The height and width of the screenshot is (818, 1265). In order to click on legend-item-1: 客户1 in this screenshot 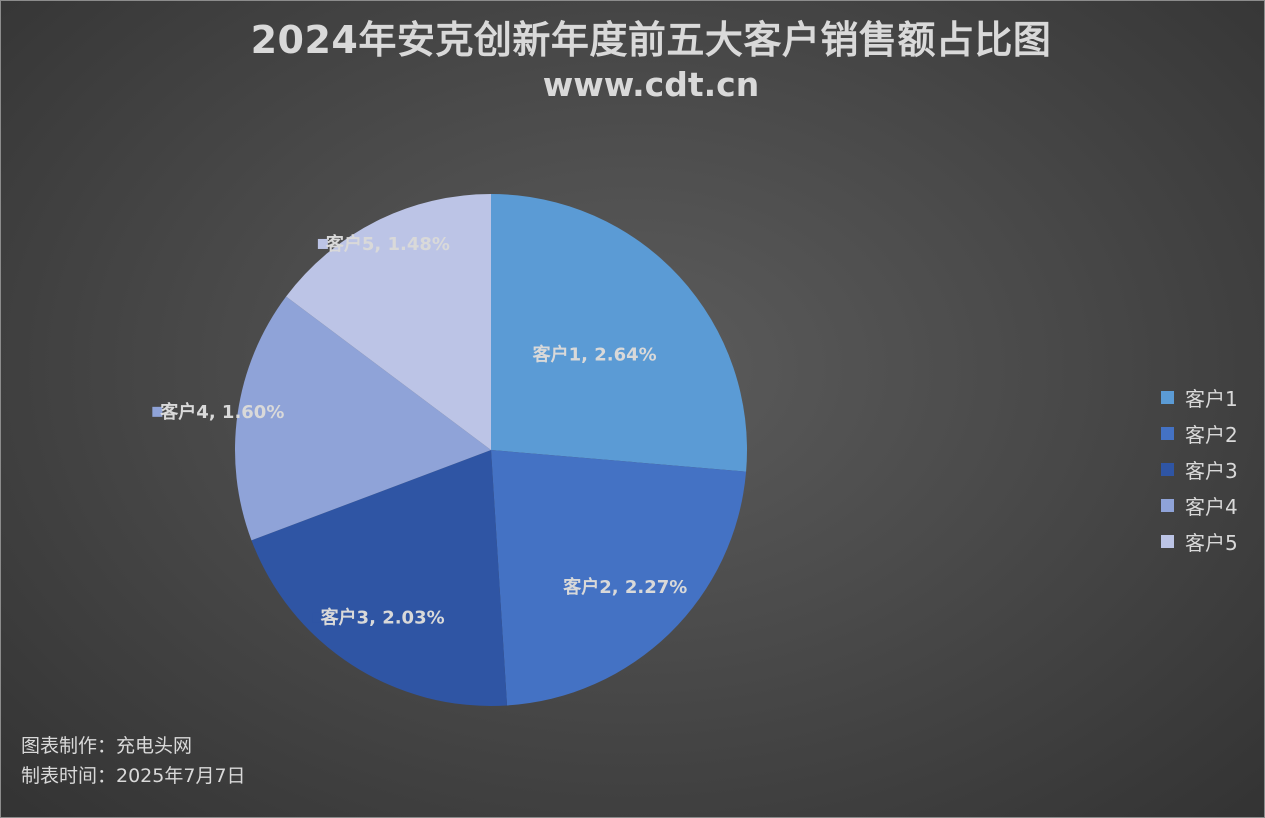, I will do `click(1199, 397)`.